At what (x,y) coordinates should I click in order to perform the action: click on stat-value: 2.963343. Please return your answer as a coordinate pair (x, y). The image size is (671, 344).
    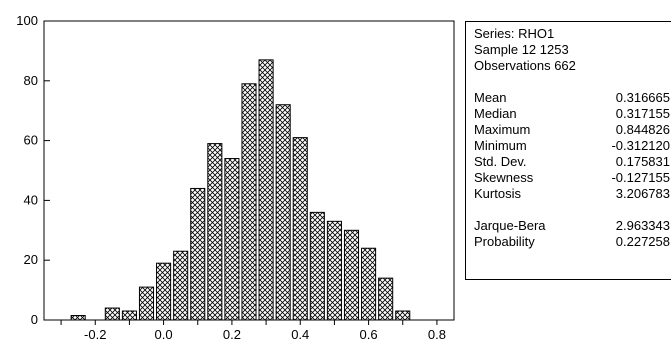
    Looking at the image, I should click on (642, 225).